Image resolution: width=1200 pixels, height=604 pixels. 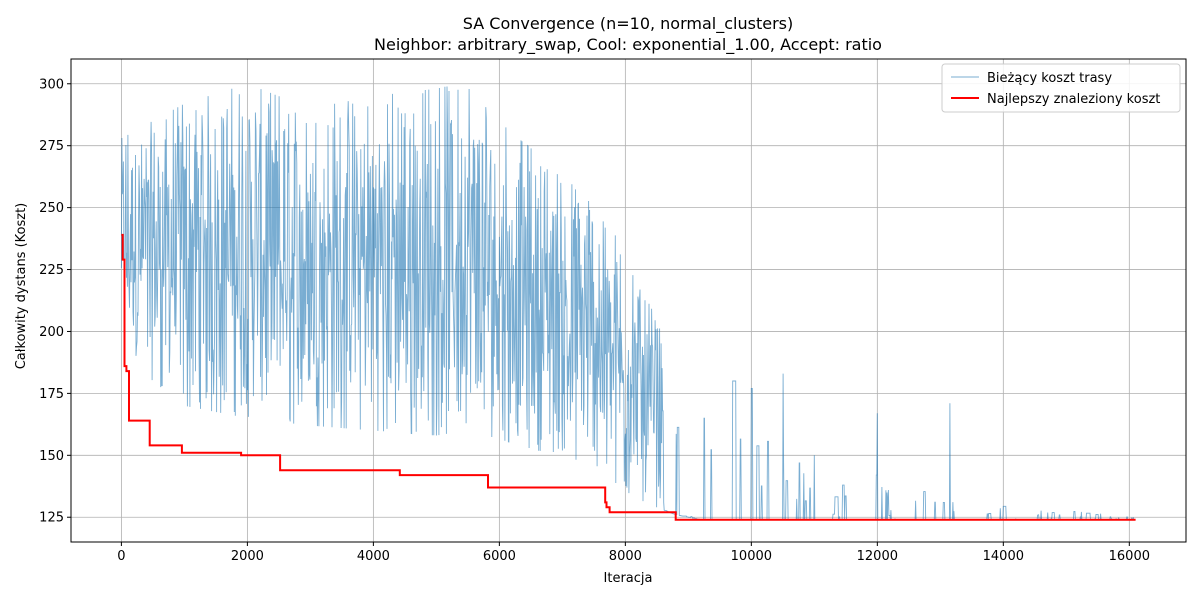 What do you see at coordinates (21, 286) in the screenshot?
I see `y-axis-label: Całkowity dystans (Koszt)` at bounding box center [21, 286].